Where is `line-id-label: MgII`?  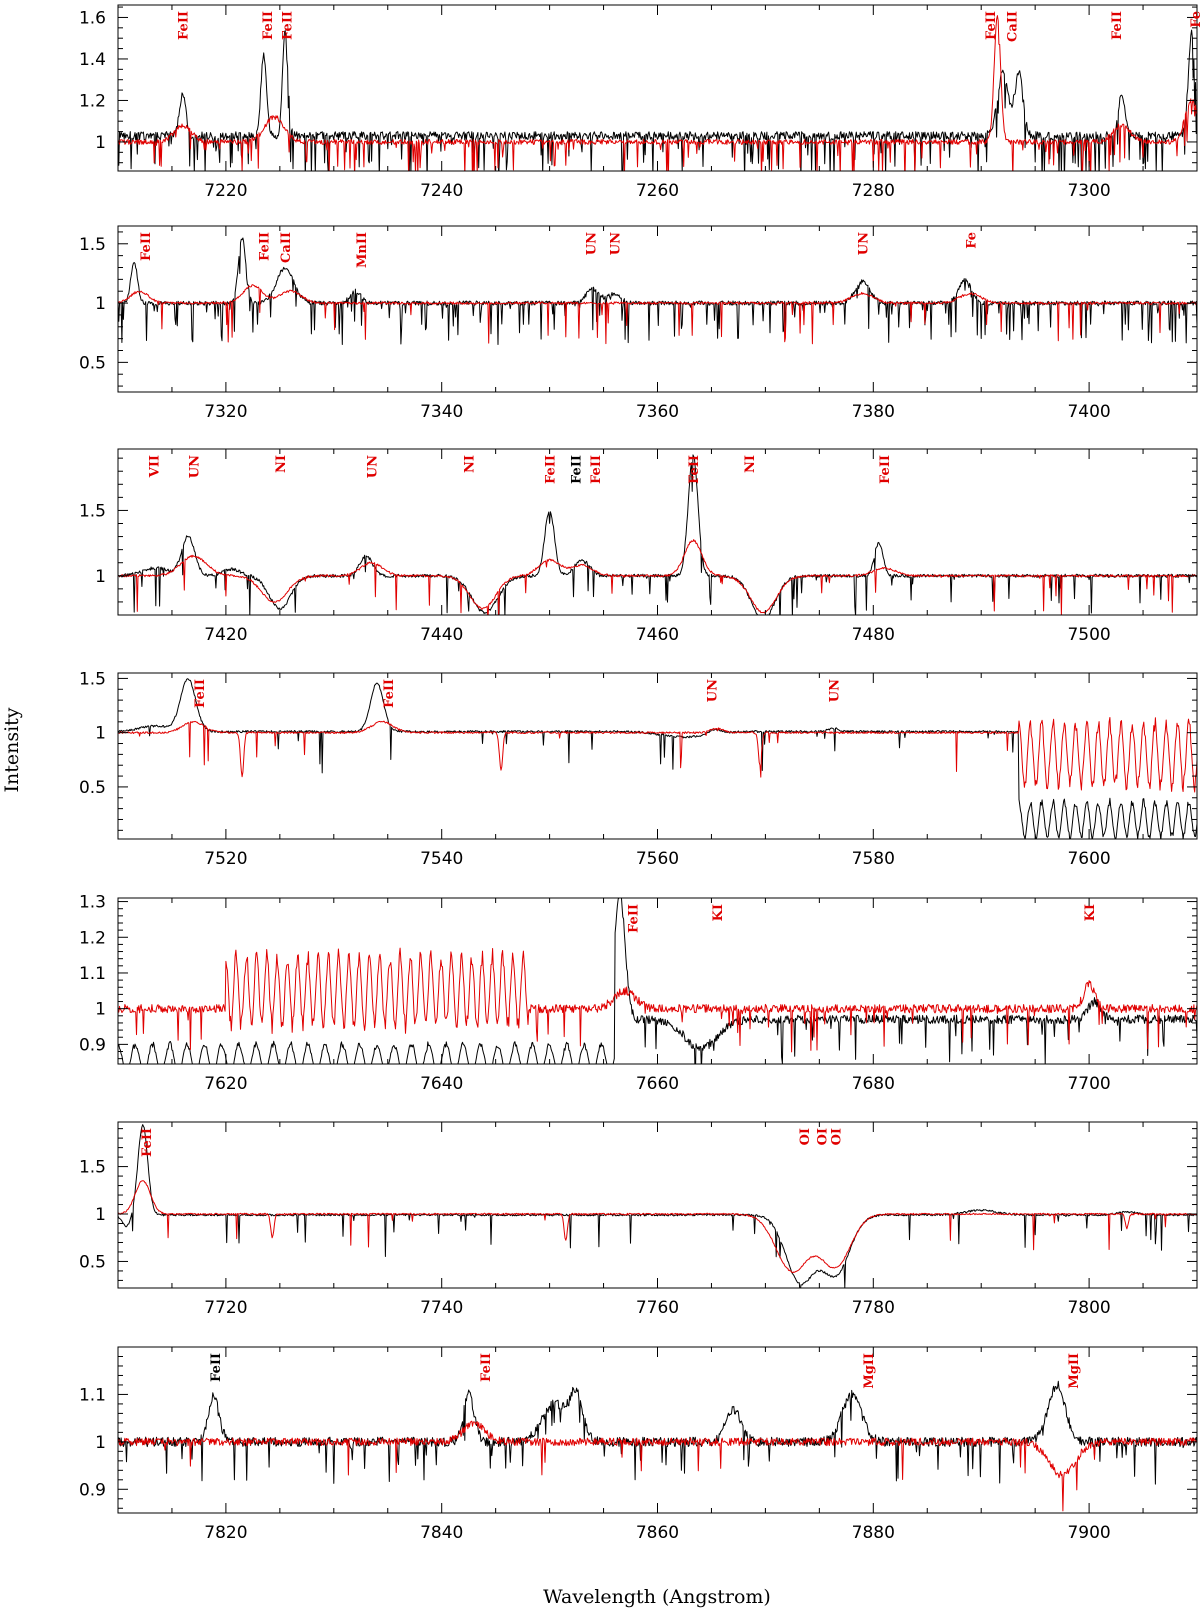 line-id-label: MgII is located at coordinates (869, 1371).